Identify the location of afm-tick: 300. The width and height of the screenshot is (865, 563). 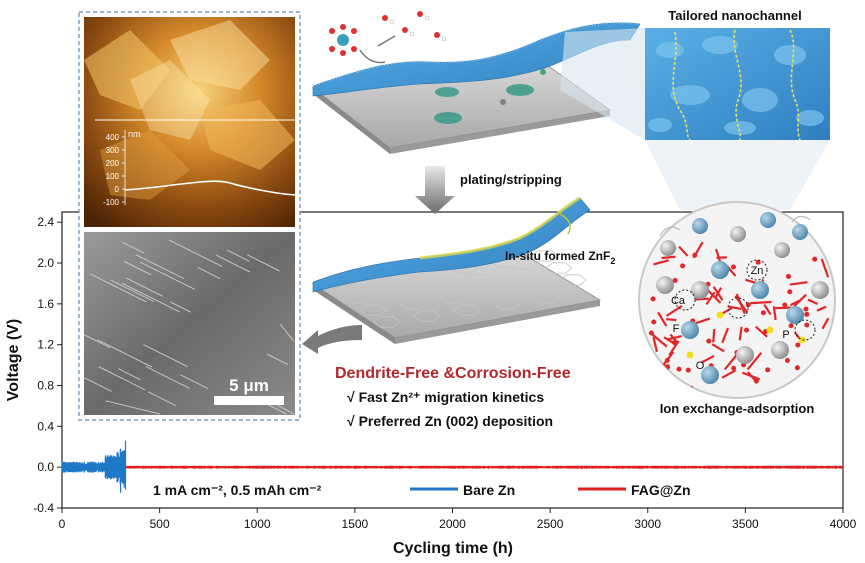
(113, 150).